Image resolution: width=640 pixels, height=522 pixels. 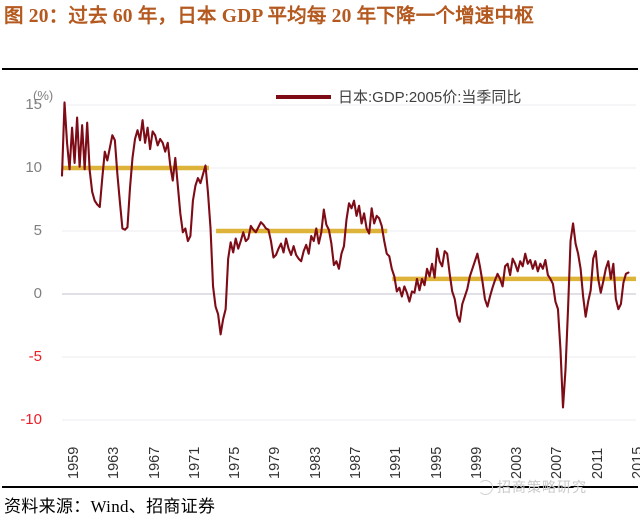 What do you see at coordinates (269, 16) in the screenshot?
I see `figure-title: 图 20：过去 60 年，日本 GDP 平均每 20 年下降一个增速中枢` at bounding box center [269, 16].